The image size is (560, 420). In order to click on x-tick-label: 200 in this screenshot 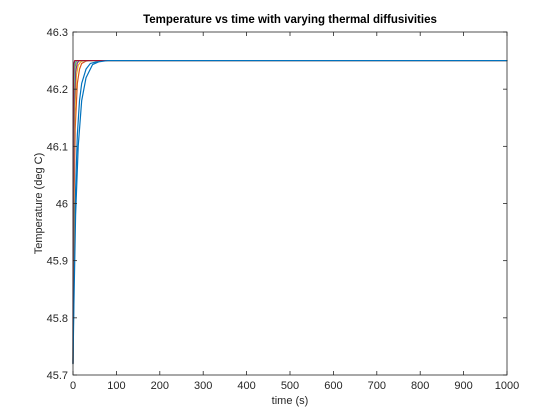, I will do `click(160, 386)`.